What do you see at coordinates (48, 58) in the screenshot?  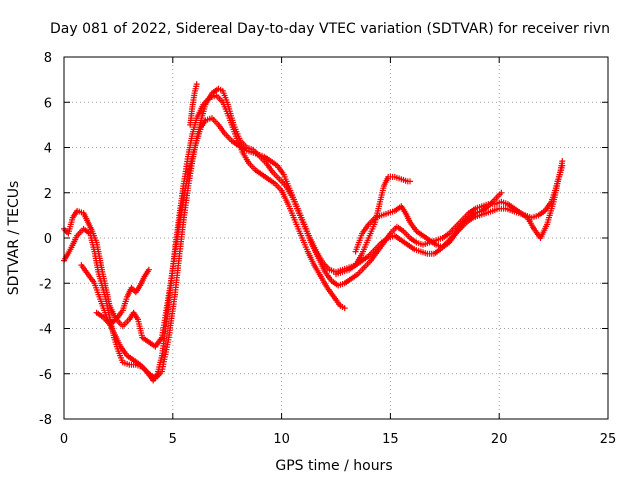 I see `y-tick-label: 8` at bounding box center [48, 58].